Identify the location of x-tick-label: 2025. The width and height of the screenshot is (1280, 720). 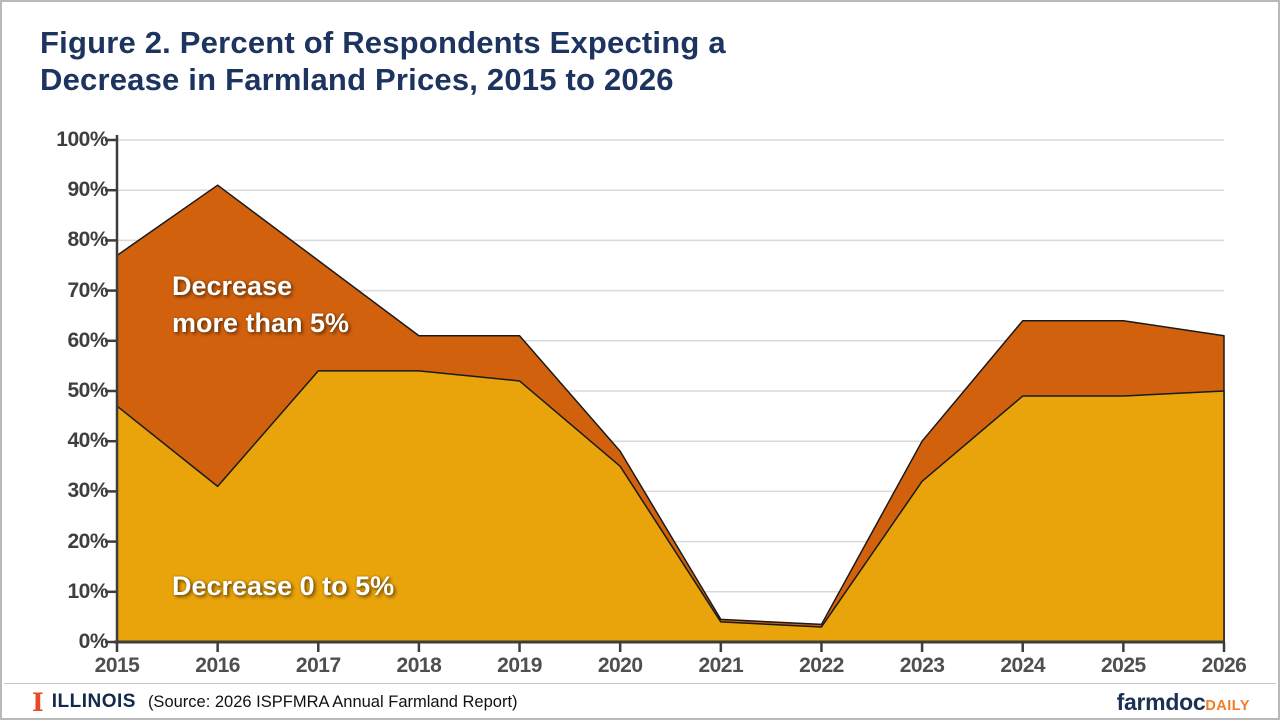
(1123, 665).